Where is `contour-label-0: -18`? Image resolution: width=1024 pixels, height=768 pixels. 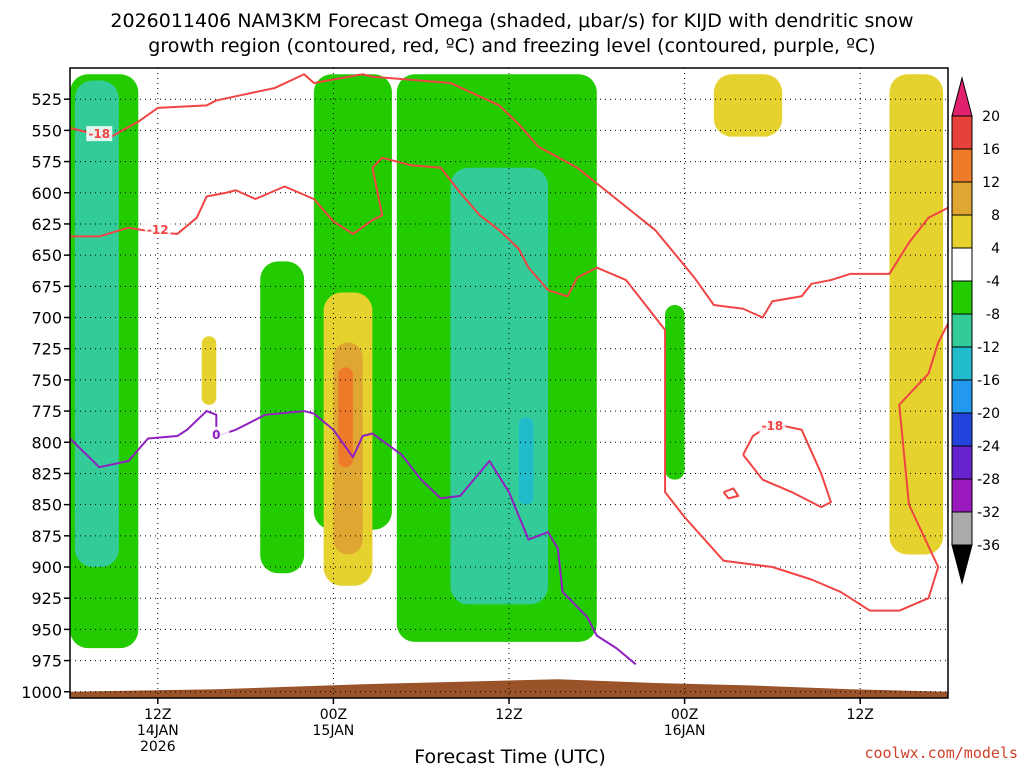
contour-label-0: -18 is located at coordinates (99, 134).